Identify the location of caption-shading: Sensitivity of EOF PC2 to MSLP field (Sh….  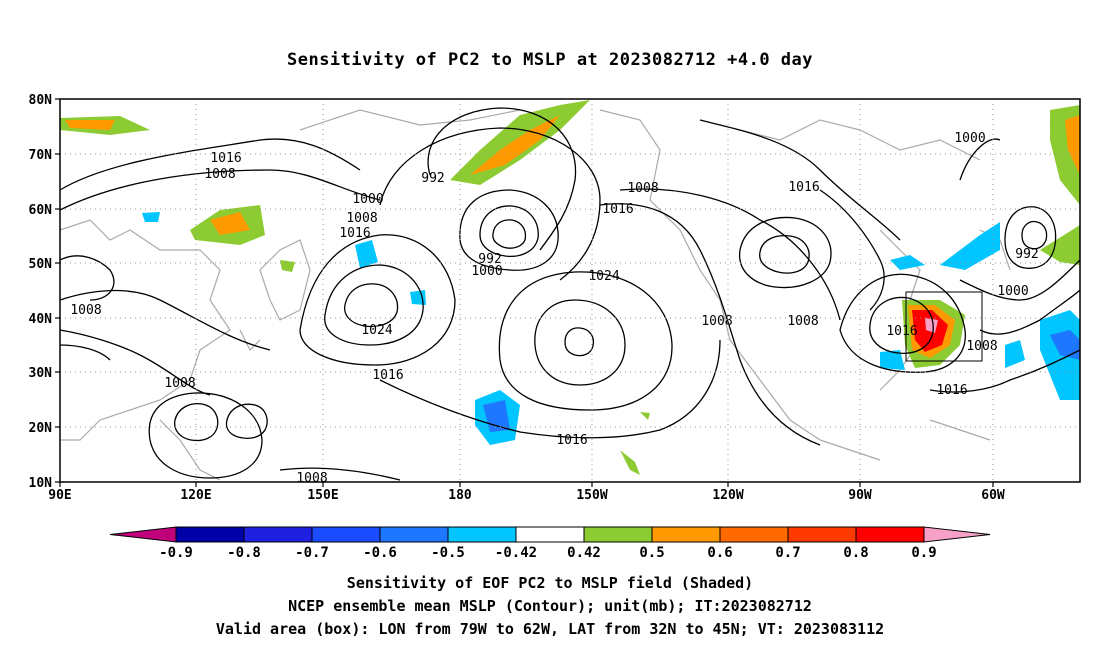
(550, 583).